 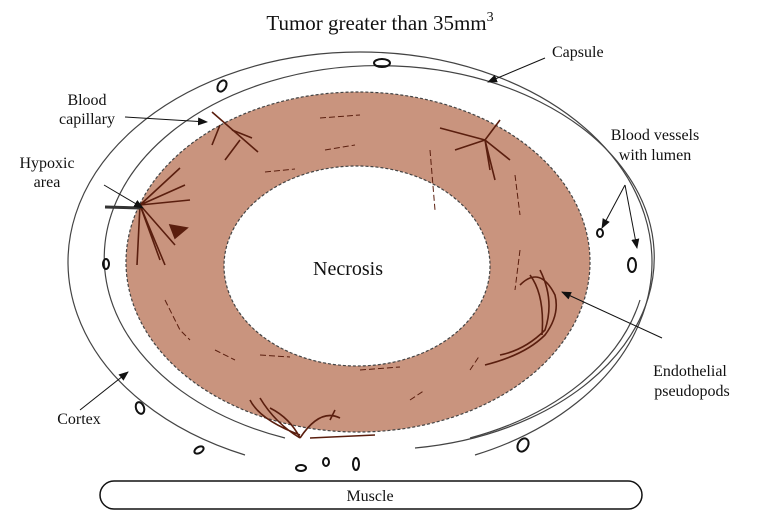 I want to click on hypoxic-area-label-2: area, so click(x=47, y=182).